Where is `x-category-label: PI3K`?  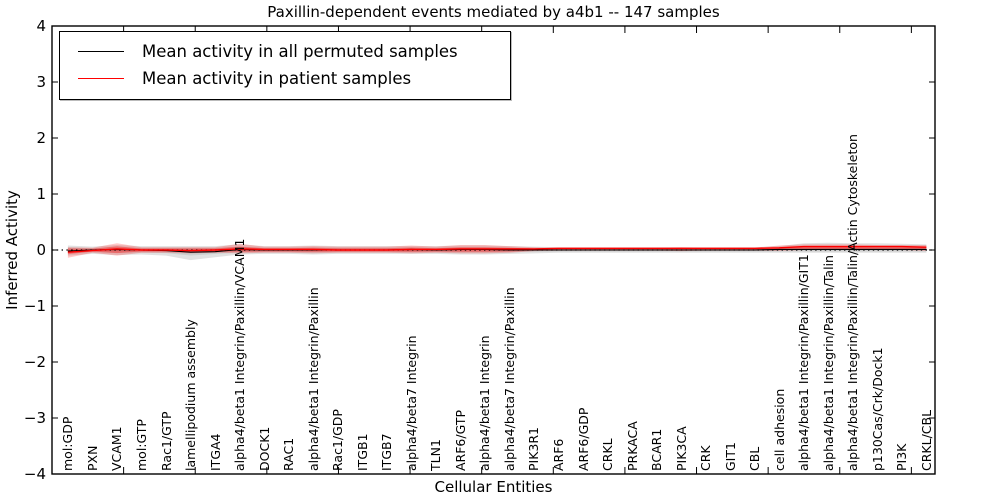 x-category-label: PI3K is located at coordinates (902, 457).